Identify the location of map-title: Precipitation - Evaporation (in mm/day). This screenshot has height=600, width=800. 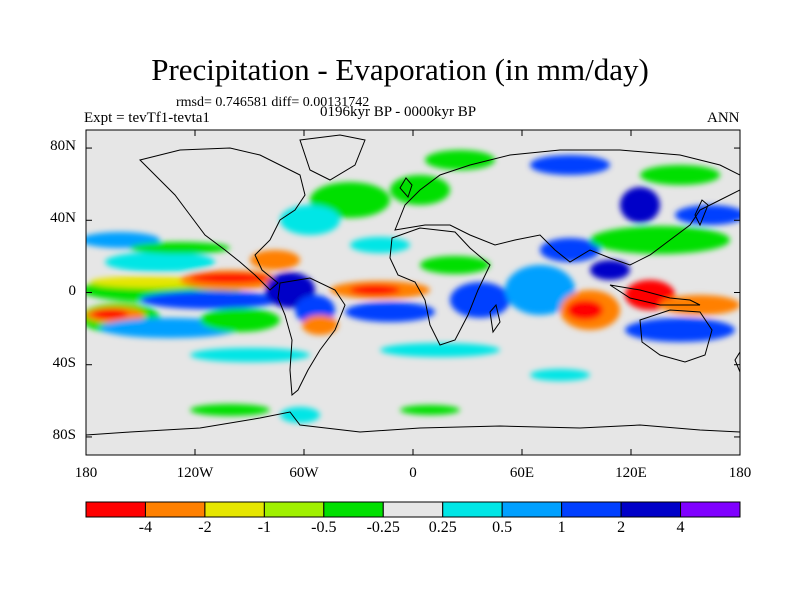
(400, 69).